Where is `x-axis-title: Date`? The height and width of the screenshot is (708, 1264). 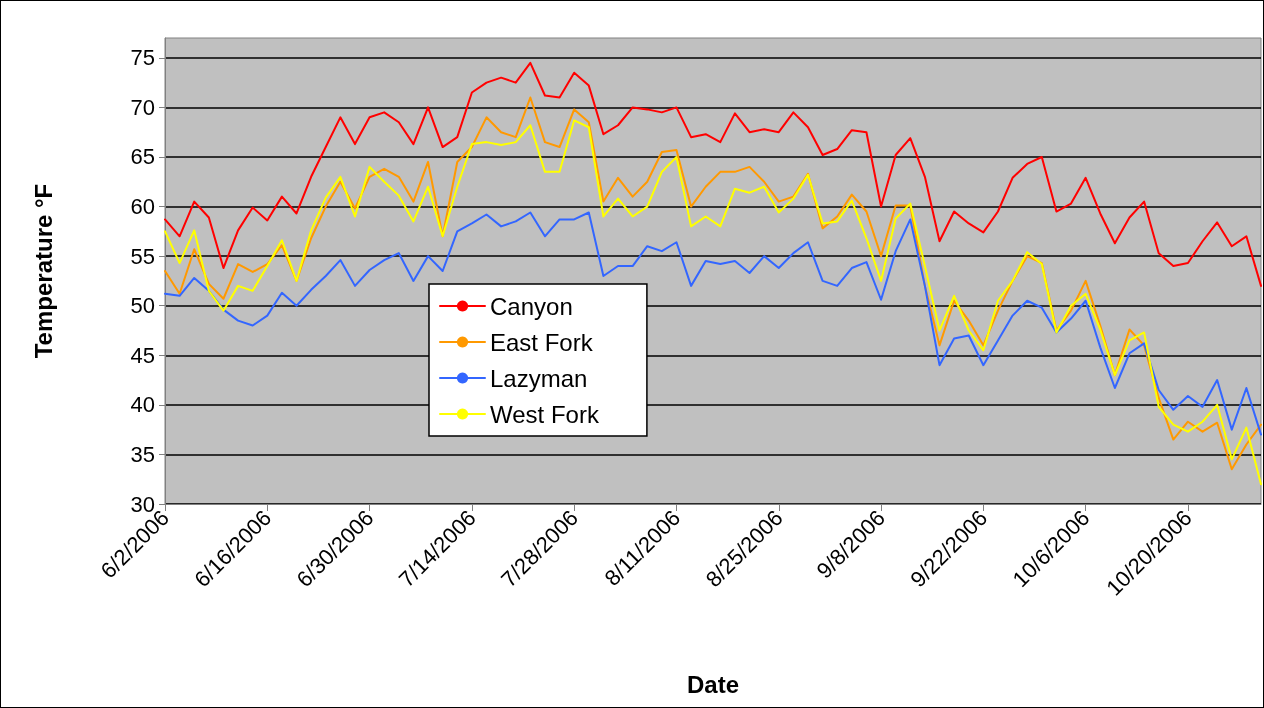 x-axis-title: Date is located at coordinates (713, 684).